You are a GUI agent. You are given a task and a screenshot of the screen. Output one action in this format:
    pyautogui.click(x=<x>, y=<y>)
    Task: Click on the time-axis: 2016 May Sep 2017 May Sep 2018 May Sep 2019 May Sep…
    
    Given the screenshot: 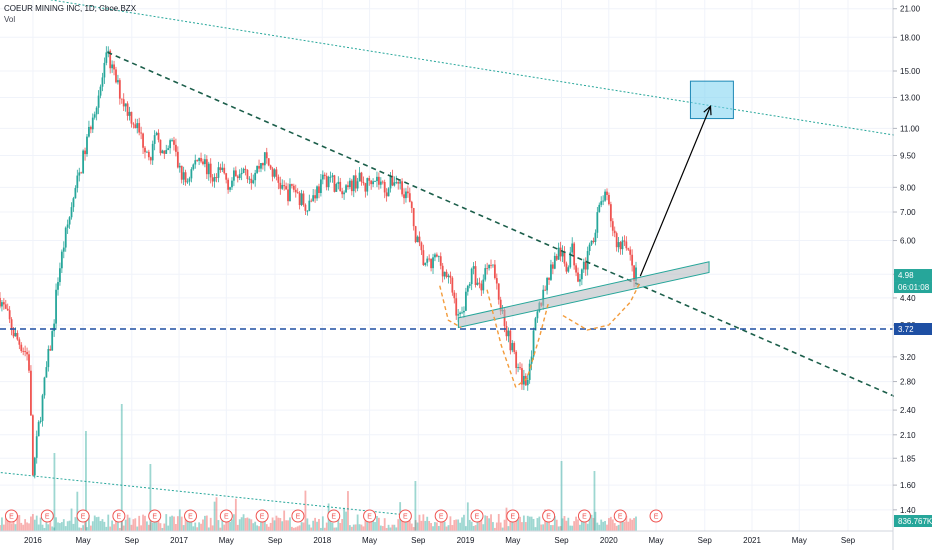 What is the action you would take?
    pyautogui.click(x=446, y=537)
    